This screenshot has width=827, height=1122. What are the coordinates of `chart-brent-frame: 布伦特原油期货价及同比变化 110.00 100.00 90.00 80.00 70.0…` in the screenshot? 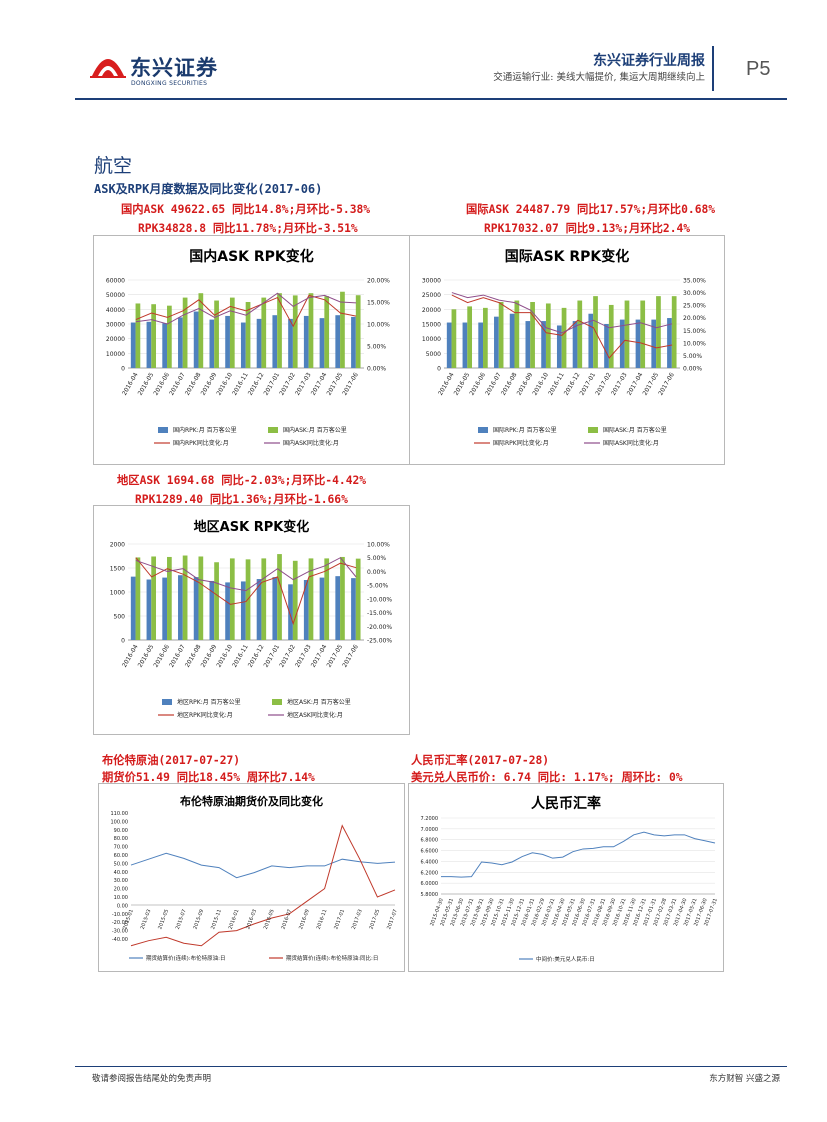 It's located at (251, 877).